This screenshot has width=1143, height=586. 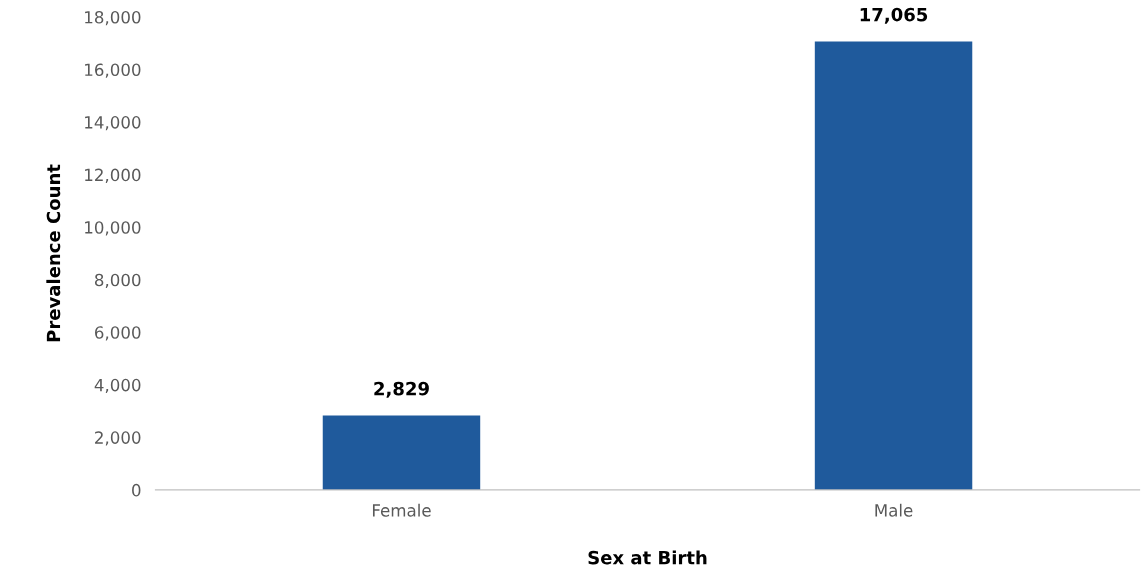 I want to click on y-tick-label: 16,000, so click(x=113, y=70).